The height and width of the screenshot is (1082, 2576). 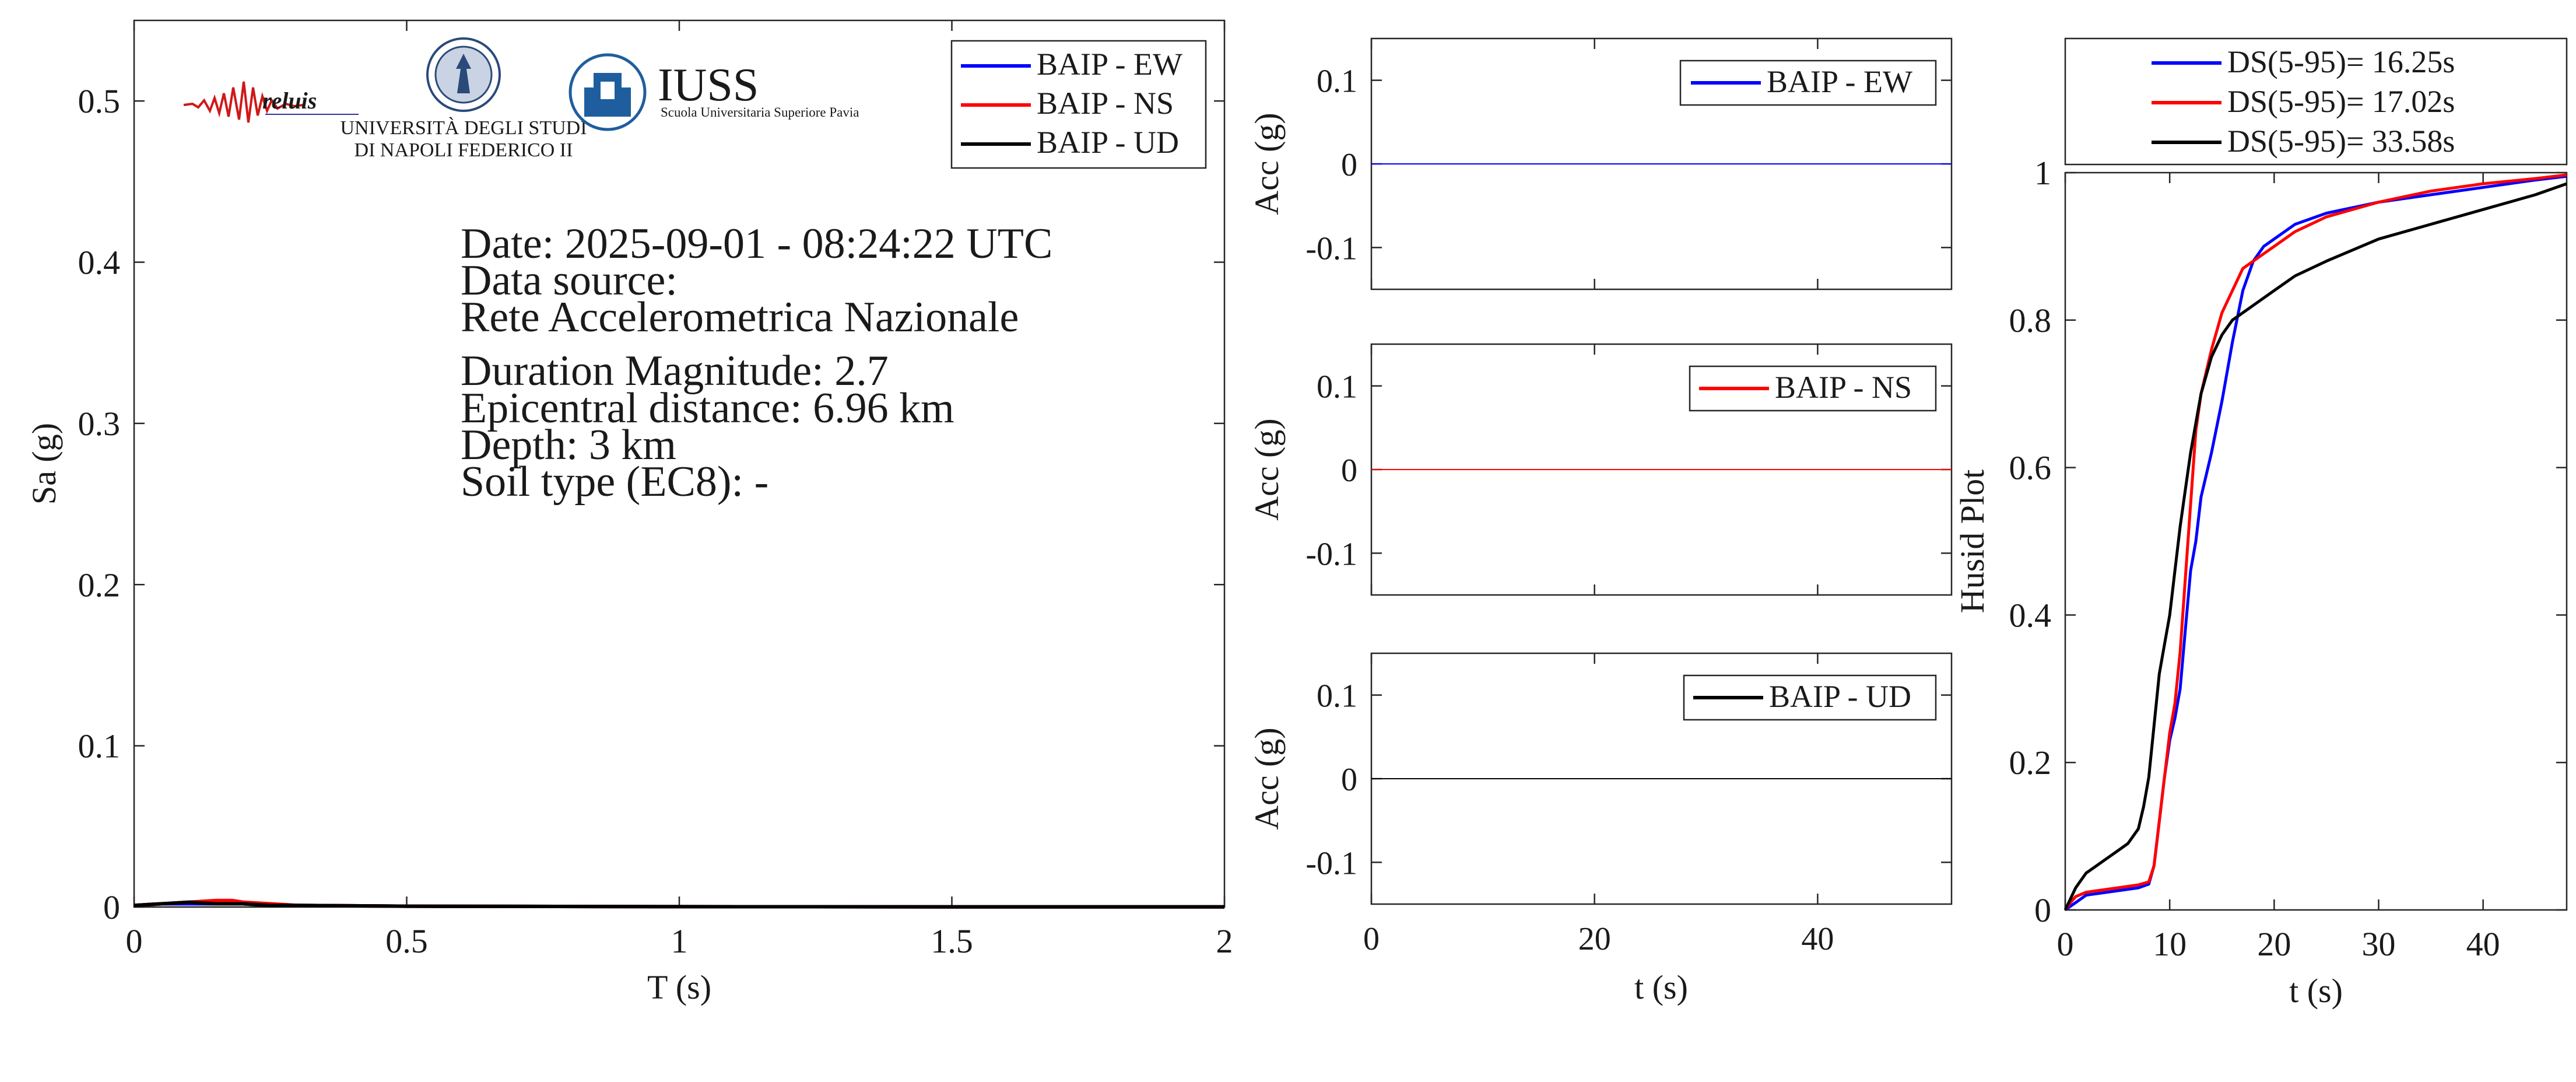 What do you see at coordinates (679, 941) in the screenshot?
I see `spectrum-x-tick-label: 1` at bounding box center [679, 941].